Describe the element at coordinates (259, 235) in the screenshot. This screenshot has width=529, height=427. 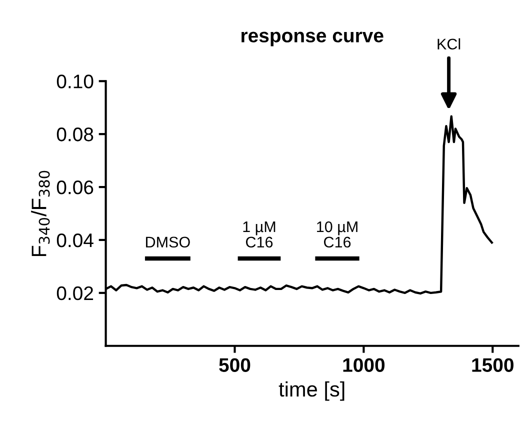
I see `series-label: 1 µM C16` at that location.